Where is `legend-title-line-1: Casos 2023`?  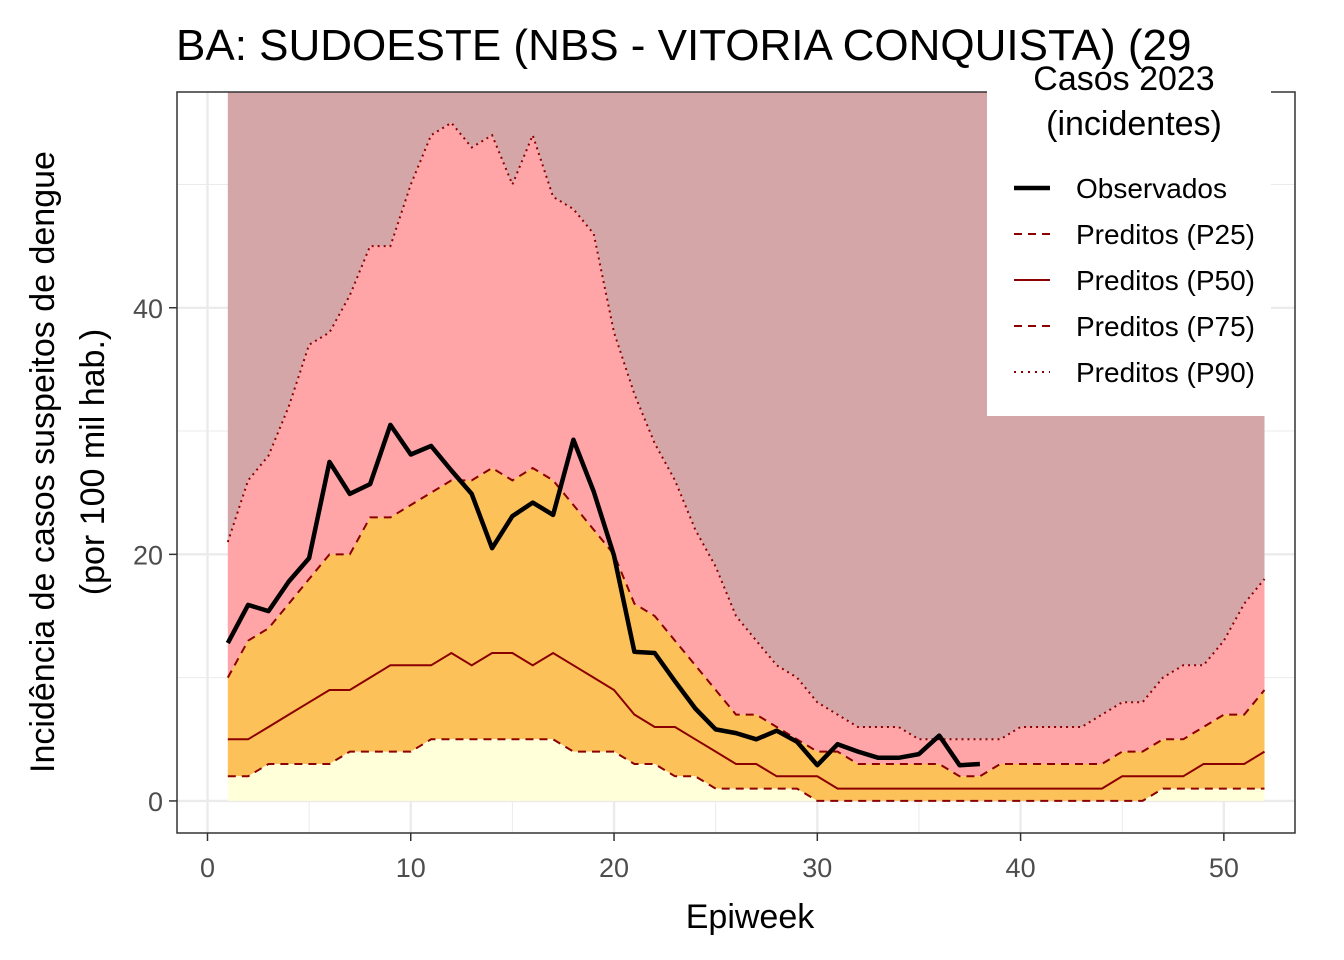 legend-title-line-1: Casos 2023 is located at coordinates (1123, 79).